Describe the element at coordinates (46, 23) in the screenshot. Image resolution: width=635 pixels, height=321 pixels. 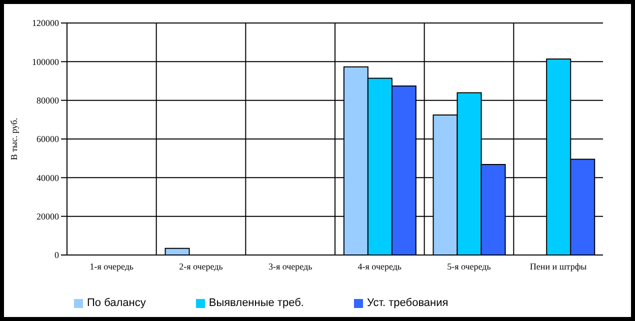
I see `y-tick-label: 120000` at that location.